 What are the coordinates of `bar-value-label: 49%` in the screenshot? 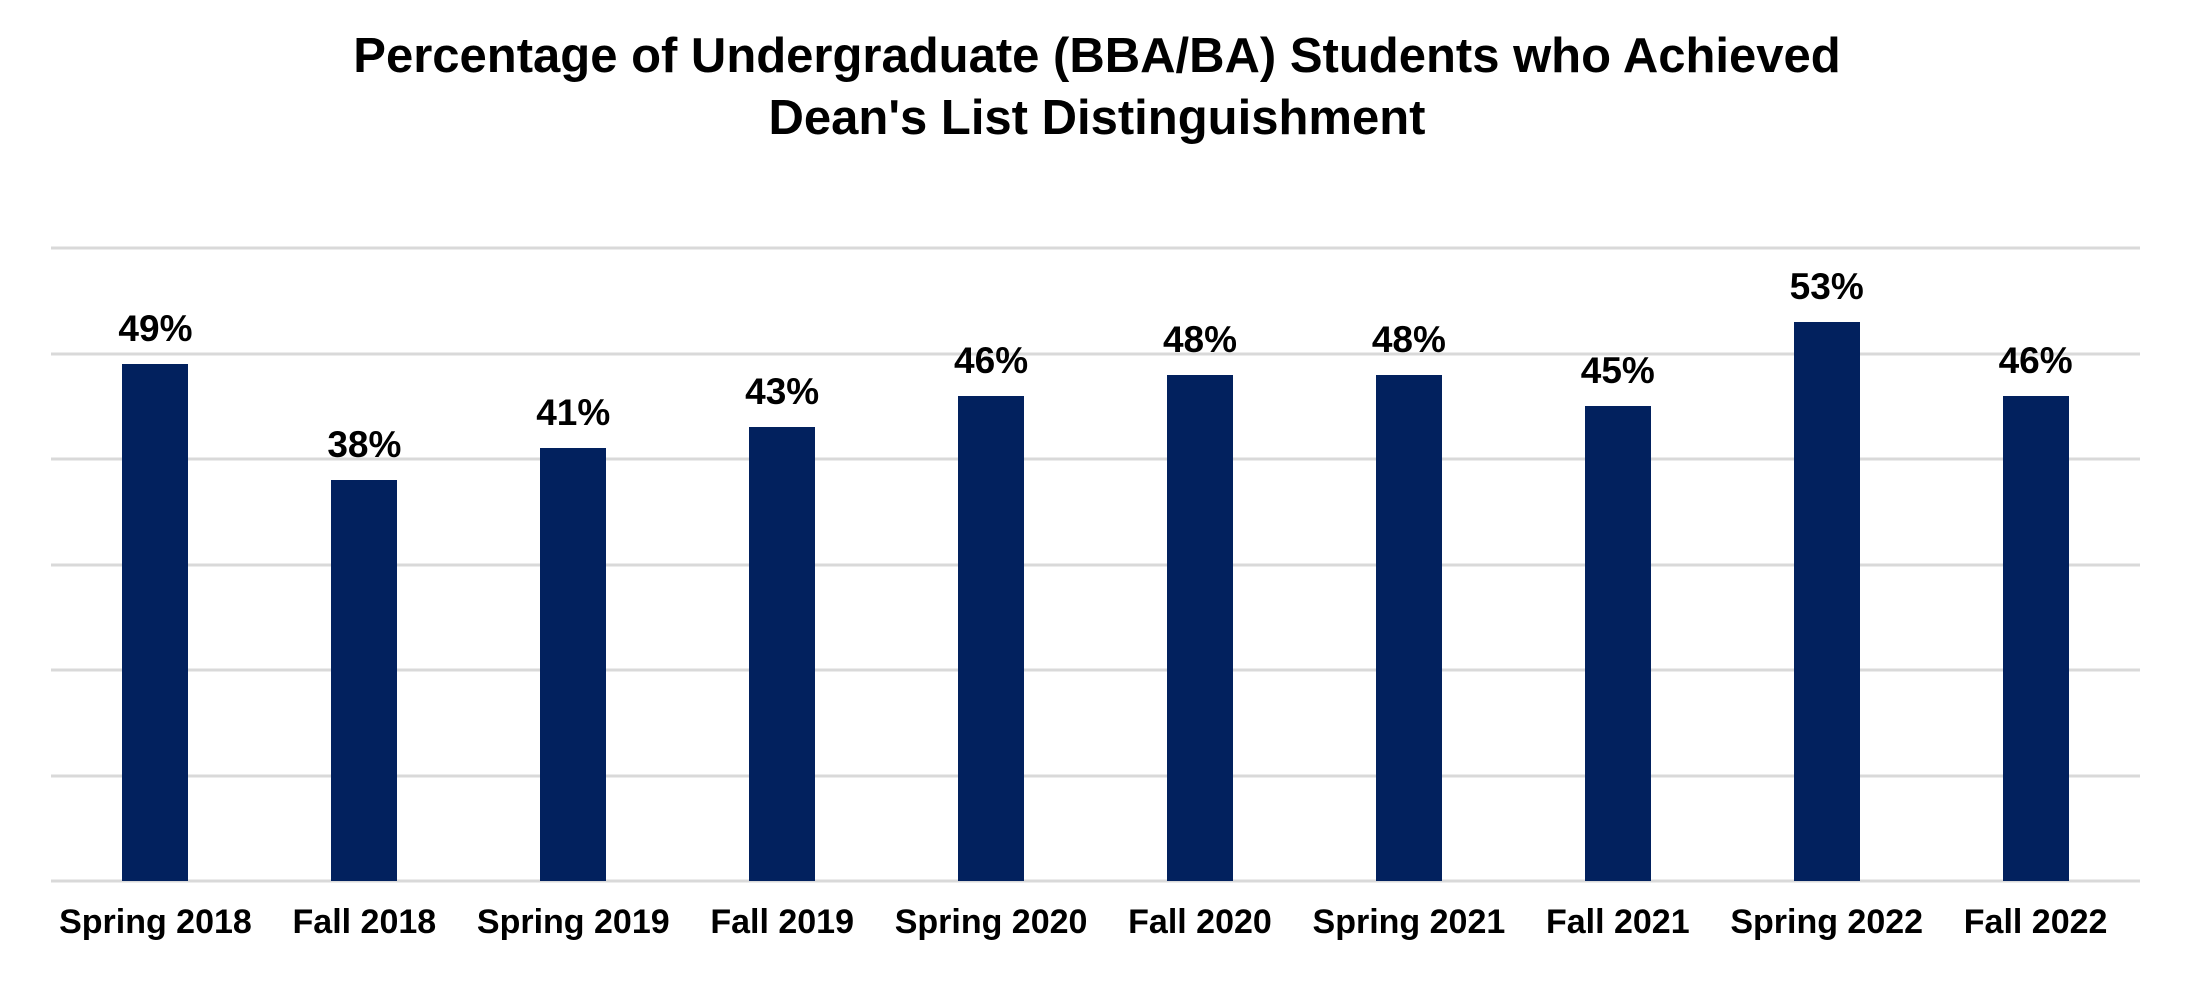 It's located at (155, 329).